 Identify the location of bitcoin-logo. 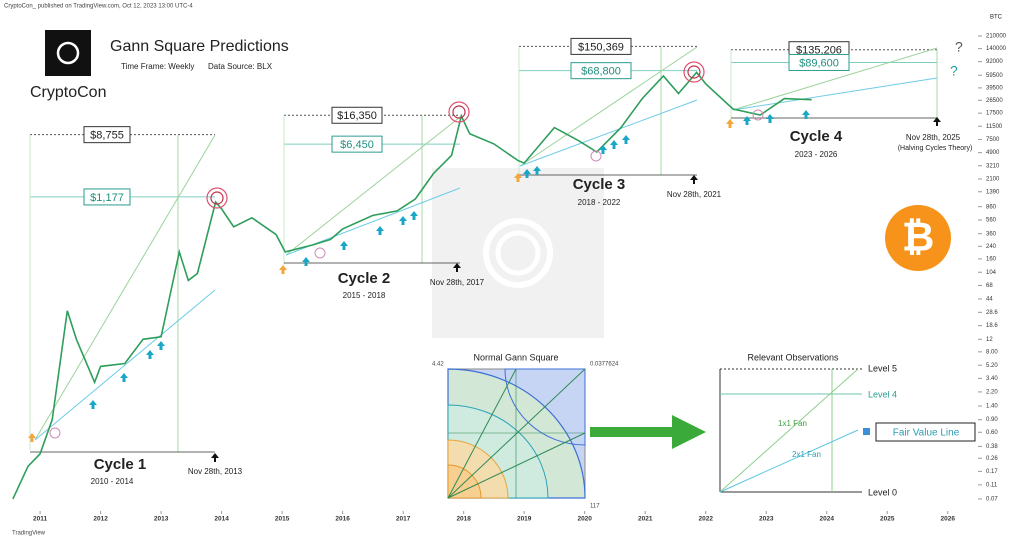
(918, 238).